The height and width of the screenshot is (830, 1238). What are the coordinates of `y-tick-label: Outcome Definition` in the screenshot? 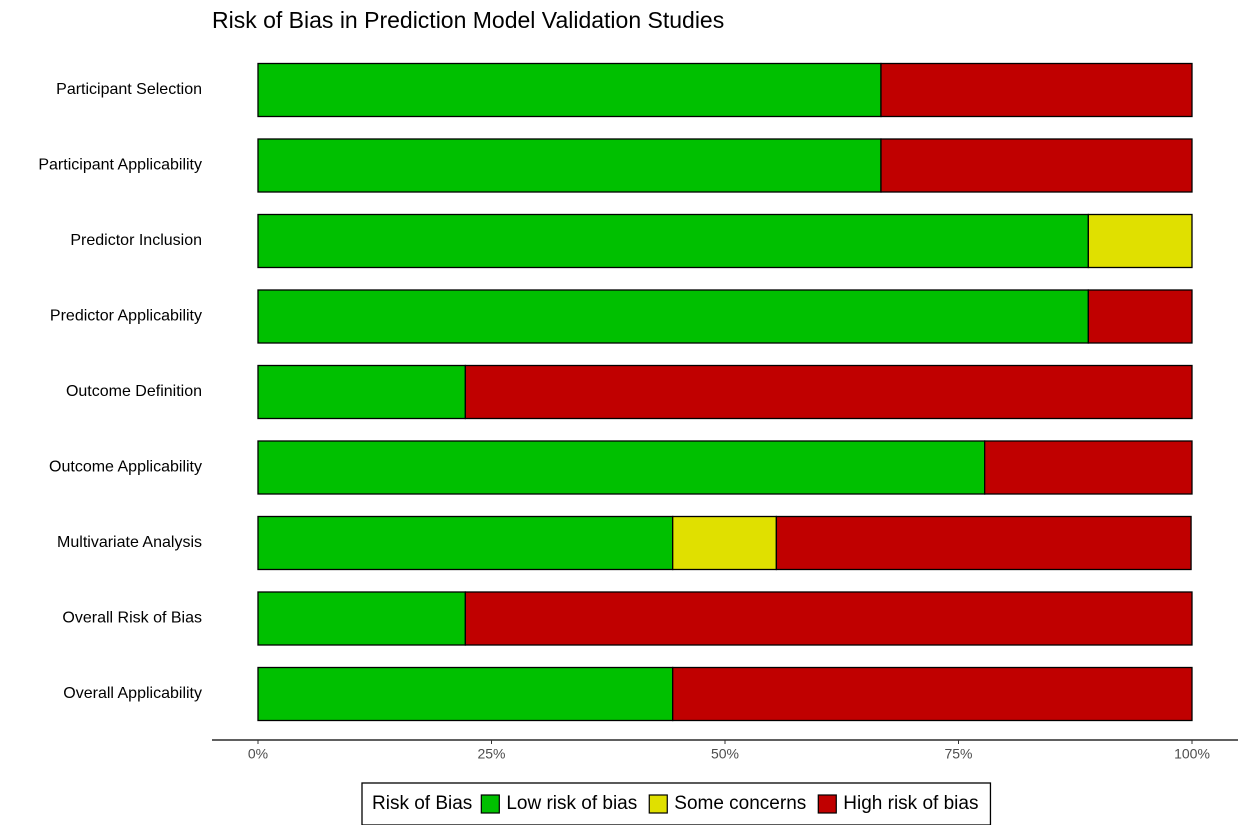 It's located at (134, 391).